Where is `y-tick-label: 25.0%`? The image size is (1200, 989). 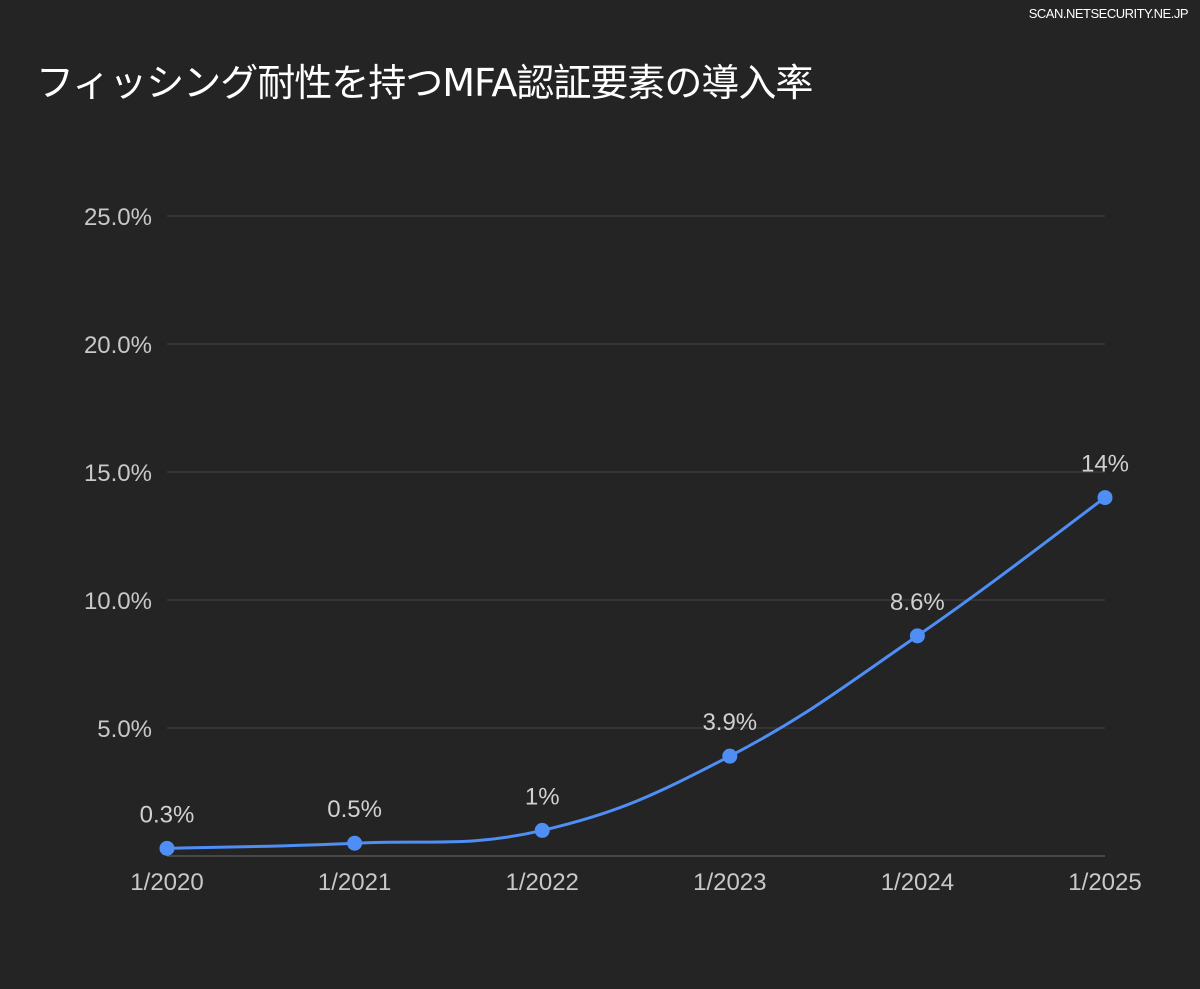
y-tick-label: 25.0% is located at coordinates (118, 217).